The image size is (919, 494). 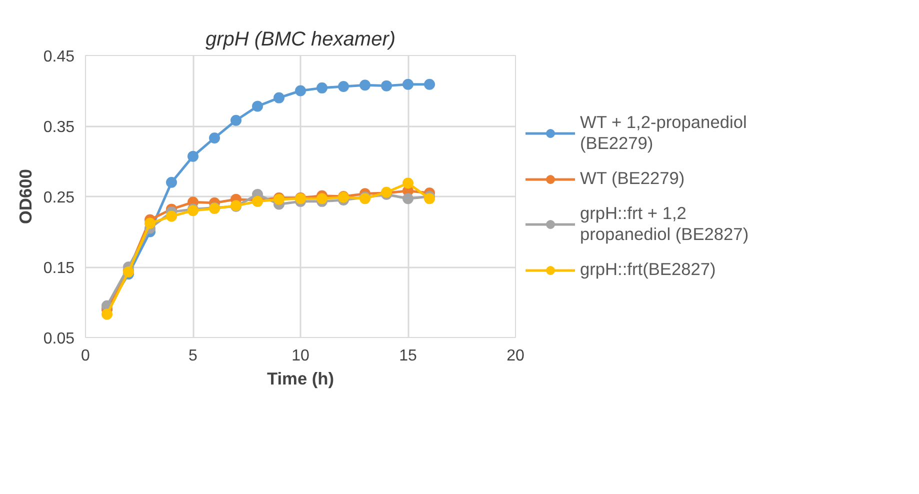 What do you see at coordinates (59, 198) in the screenshot?
I see `y-tick-label: 0.25` at bounding box center [59, 198].